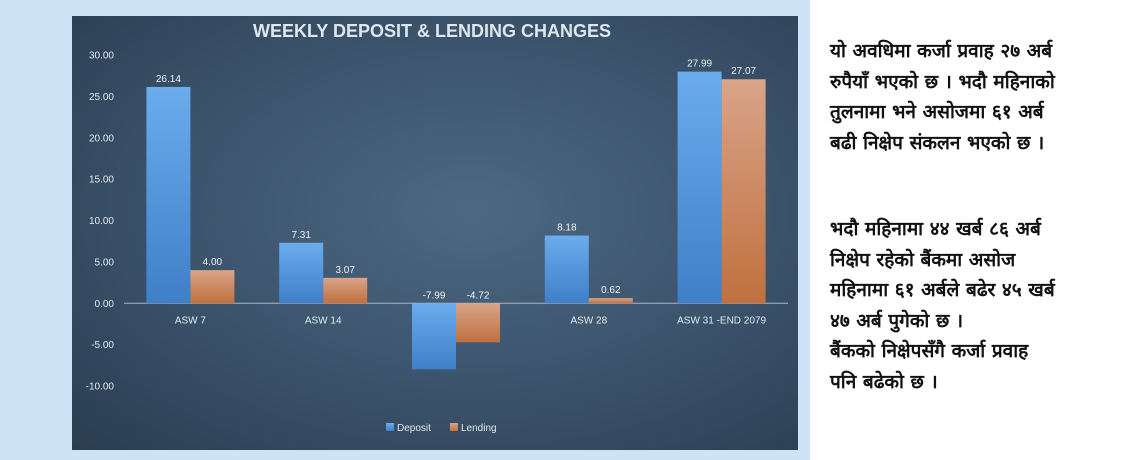 Image resolution: width=1148 pixels, height=460 pixels. I want to click on legend-label-lending: Lending, so click(479, 428).